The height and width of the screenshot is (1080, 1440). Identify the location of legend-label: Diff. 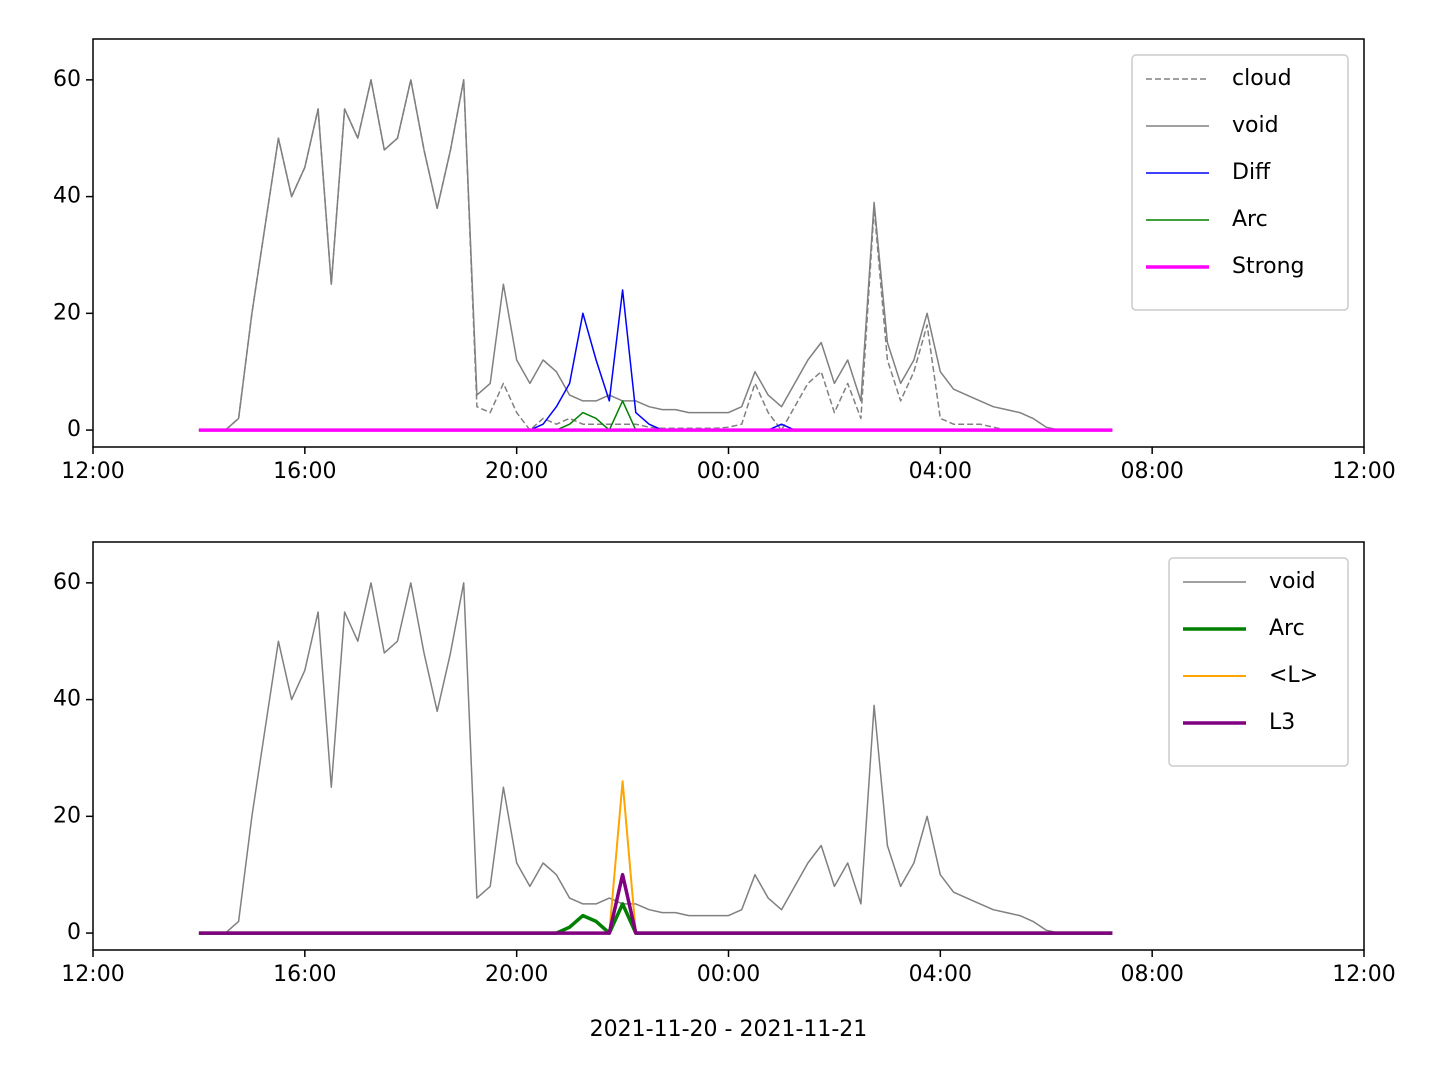
(1251, 172).